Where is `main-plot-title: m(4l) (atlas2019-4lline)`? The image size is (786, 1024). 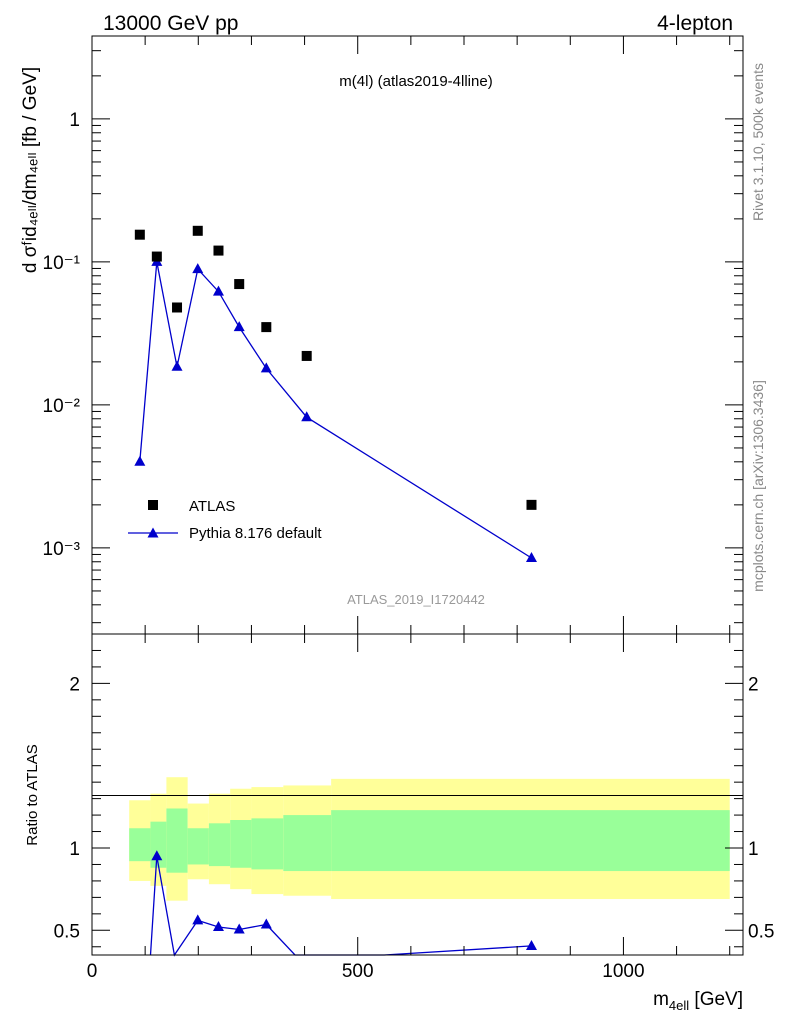 main-plot-title: m(4l) (atlas2019-4lline) is located at coordinates (415, 81).